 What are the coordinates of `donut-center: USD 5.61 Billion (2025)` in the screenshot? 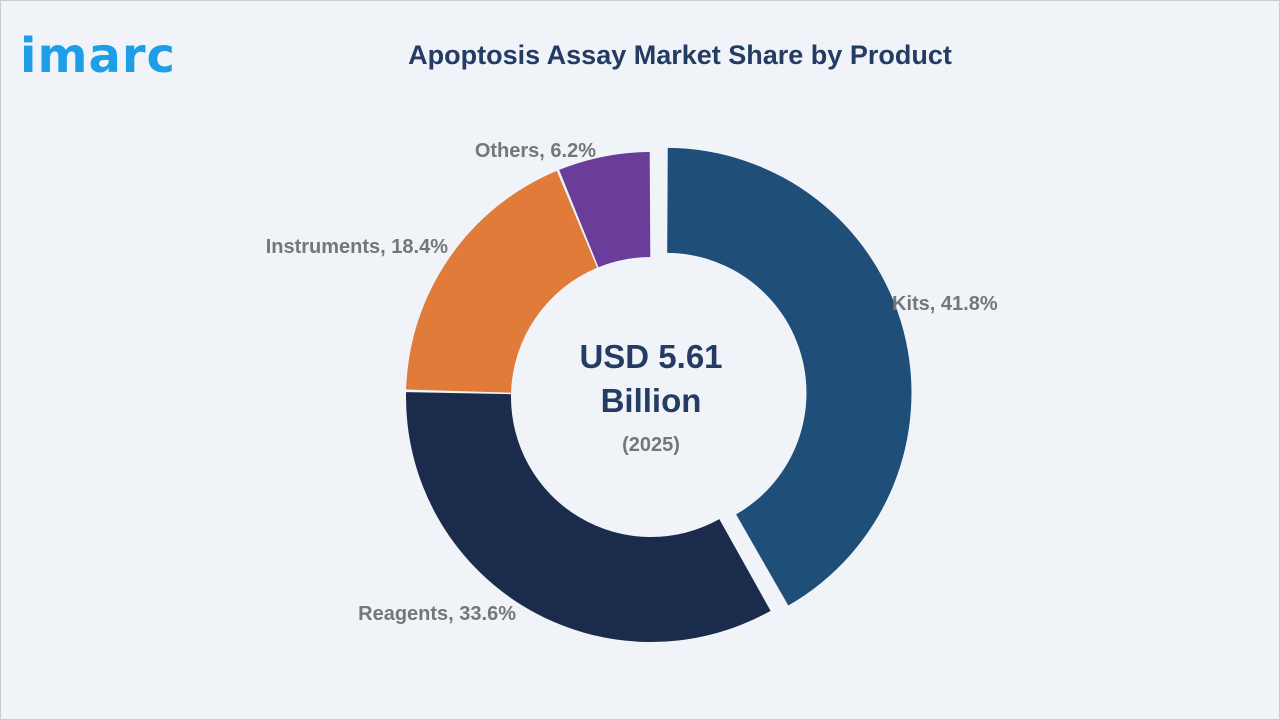 It's located at (650, 397).